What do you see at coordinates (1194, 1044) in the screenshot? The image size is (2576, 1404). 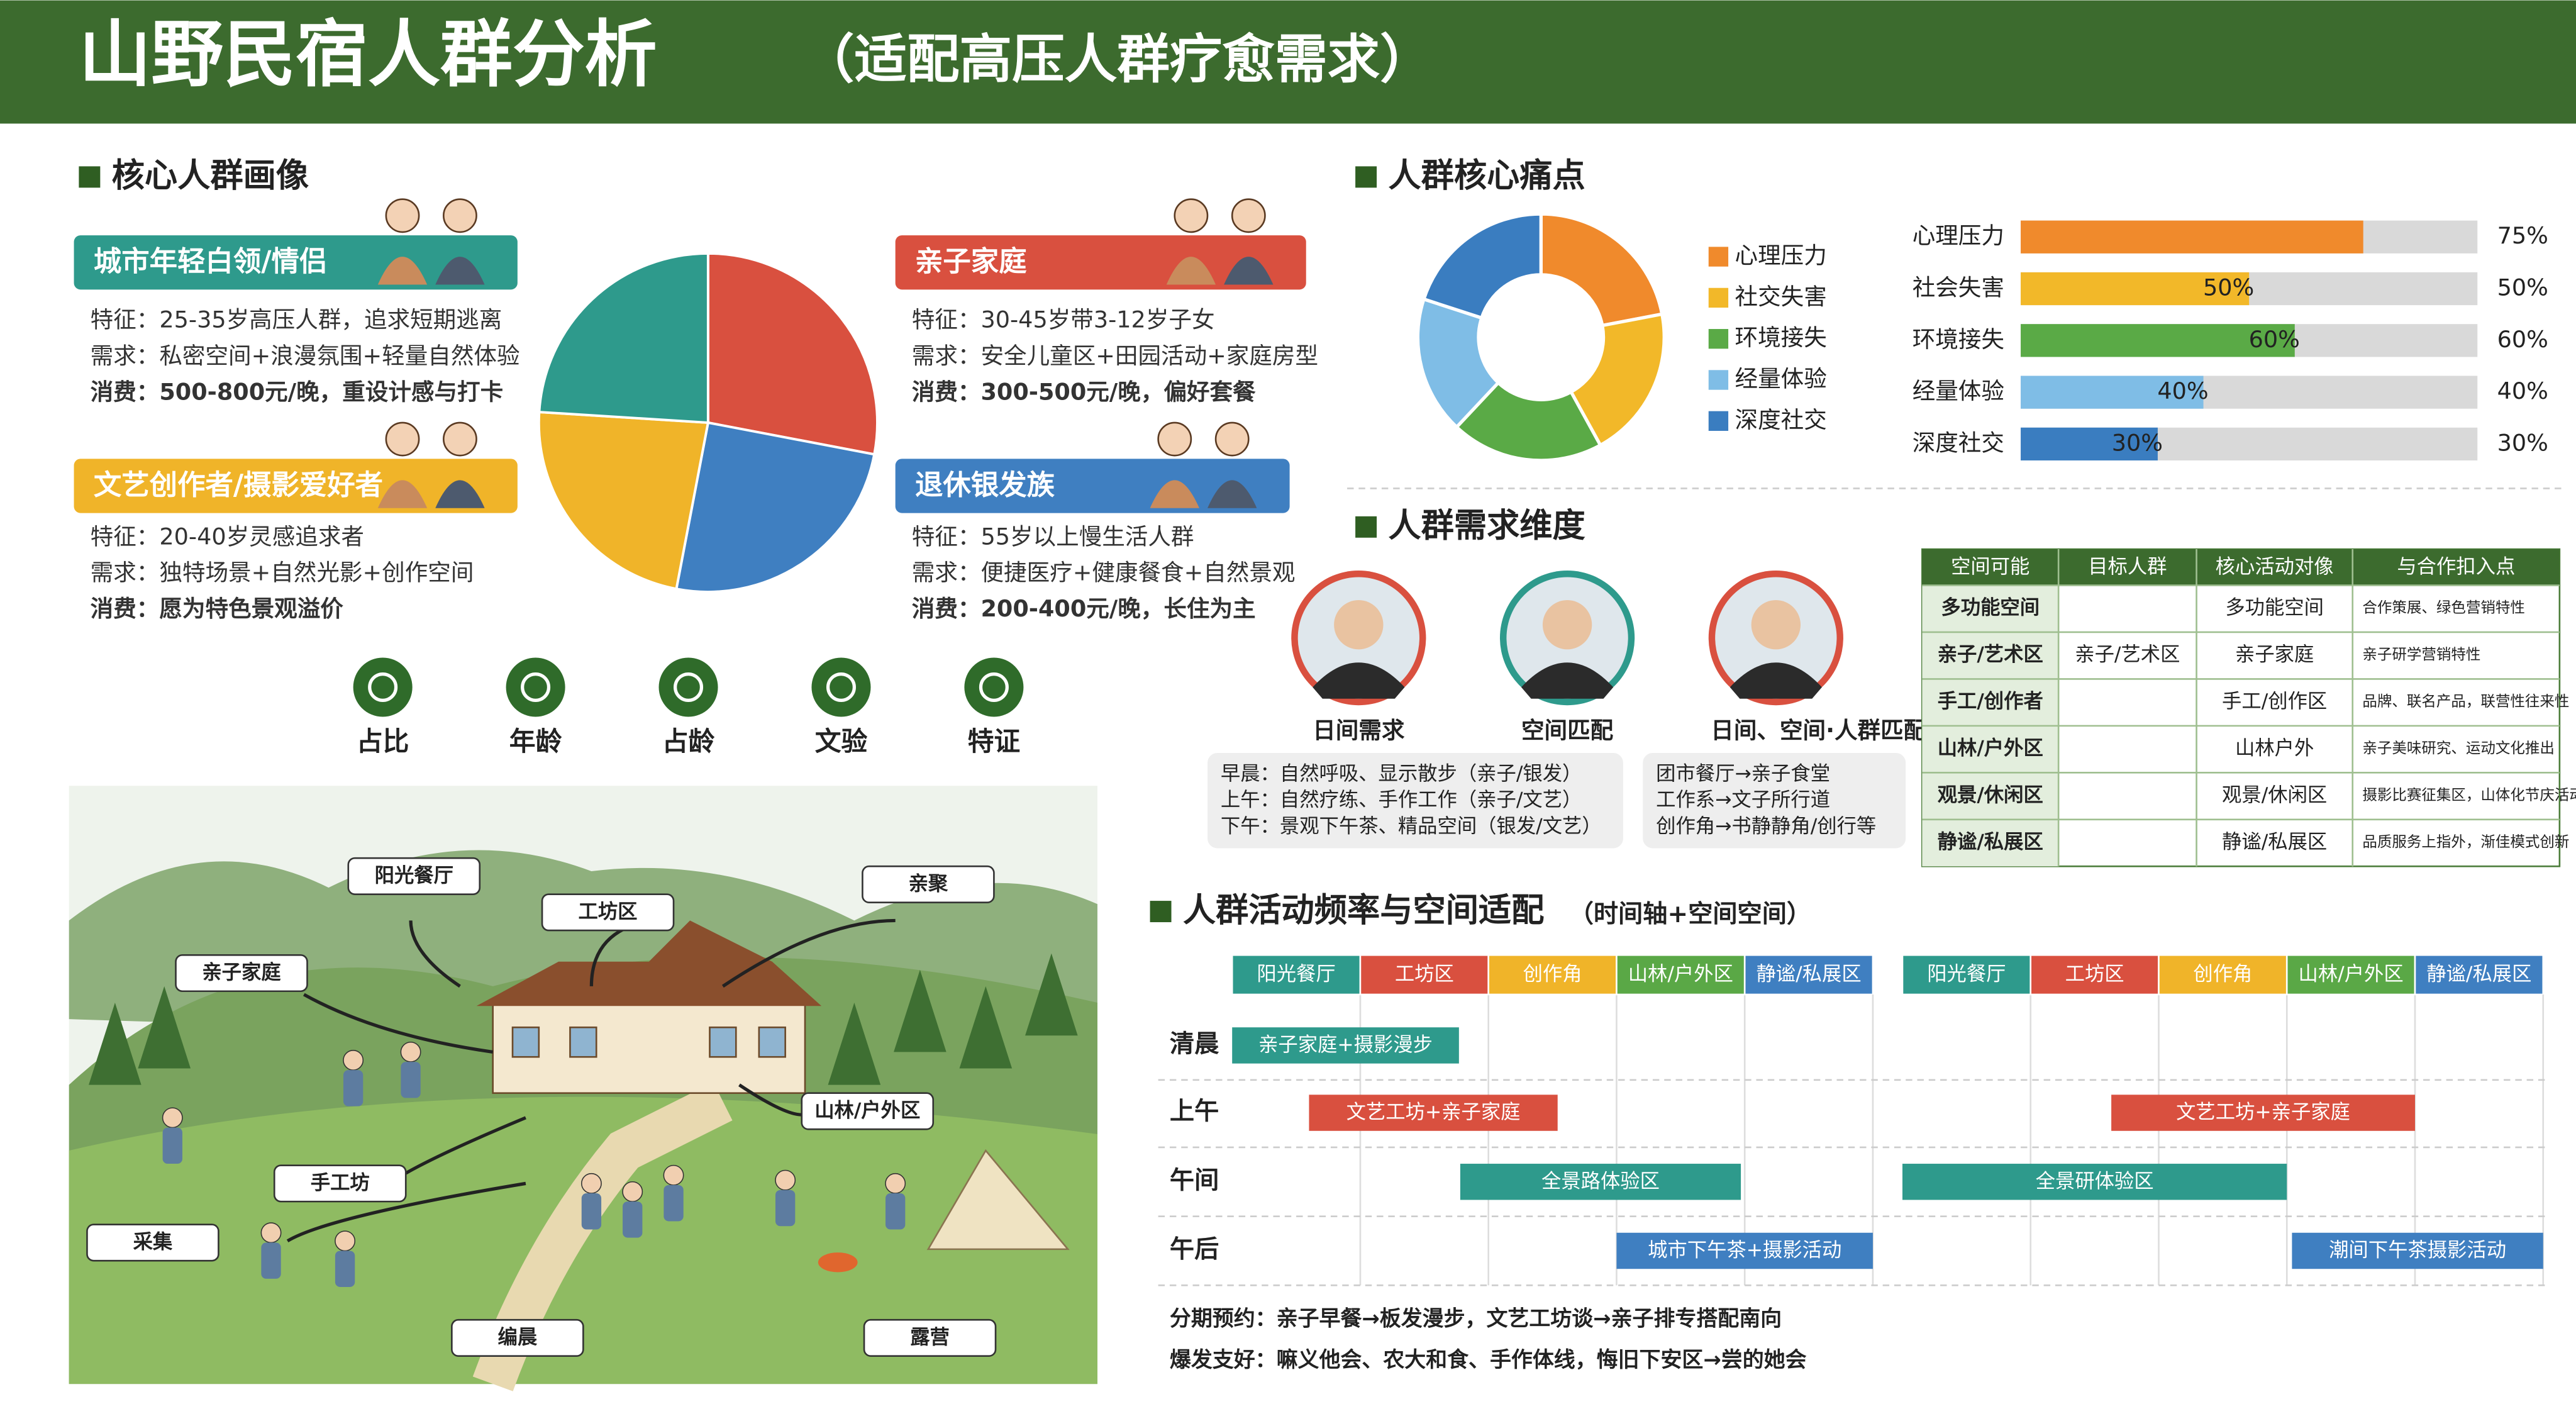 I see `time-label: 清晨` at bounding box center [1194, 1044].